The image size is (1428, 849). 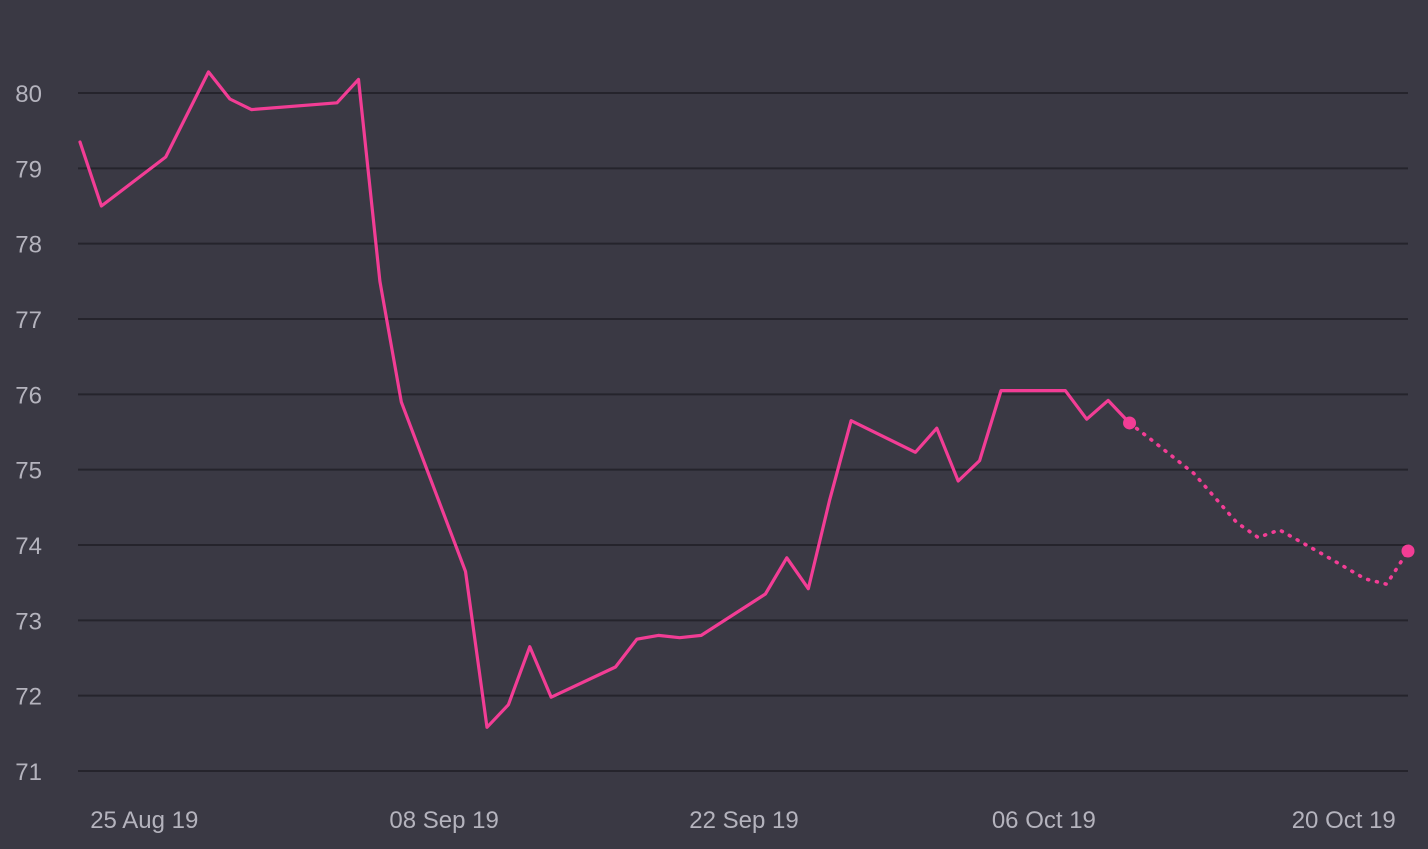 What do you see at coordinates (28, 94) in the screenshot?
I see `y-tick-label-80: 80` at bounding box center [28, 94].